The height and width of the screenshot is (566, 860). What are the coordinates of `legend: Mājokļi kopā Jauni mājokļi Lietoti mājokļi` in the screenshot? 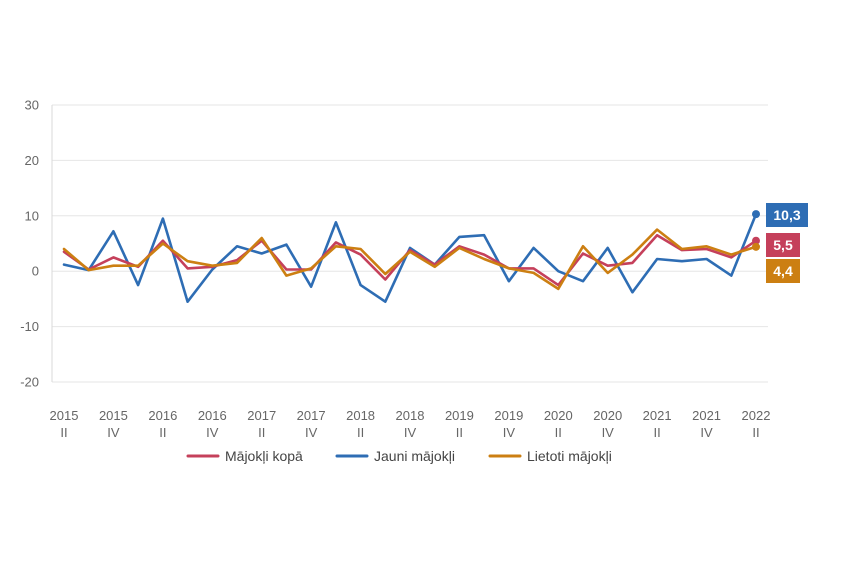 It's located at (399, 456).